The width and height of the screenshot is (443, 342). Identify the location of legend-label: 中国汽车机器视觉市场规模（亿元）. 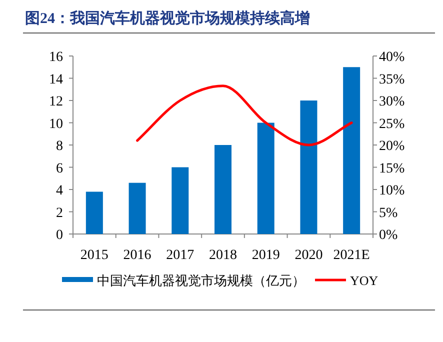
(201, 280).